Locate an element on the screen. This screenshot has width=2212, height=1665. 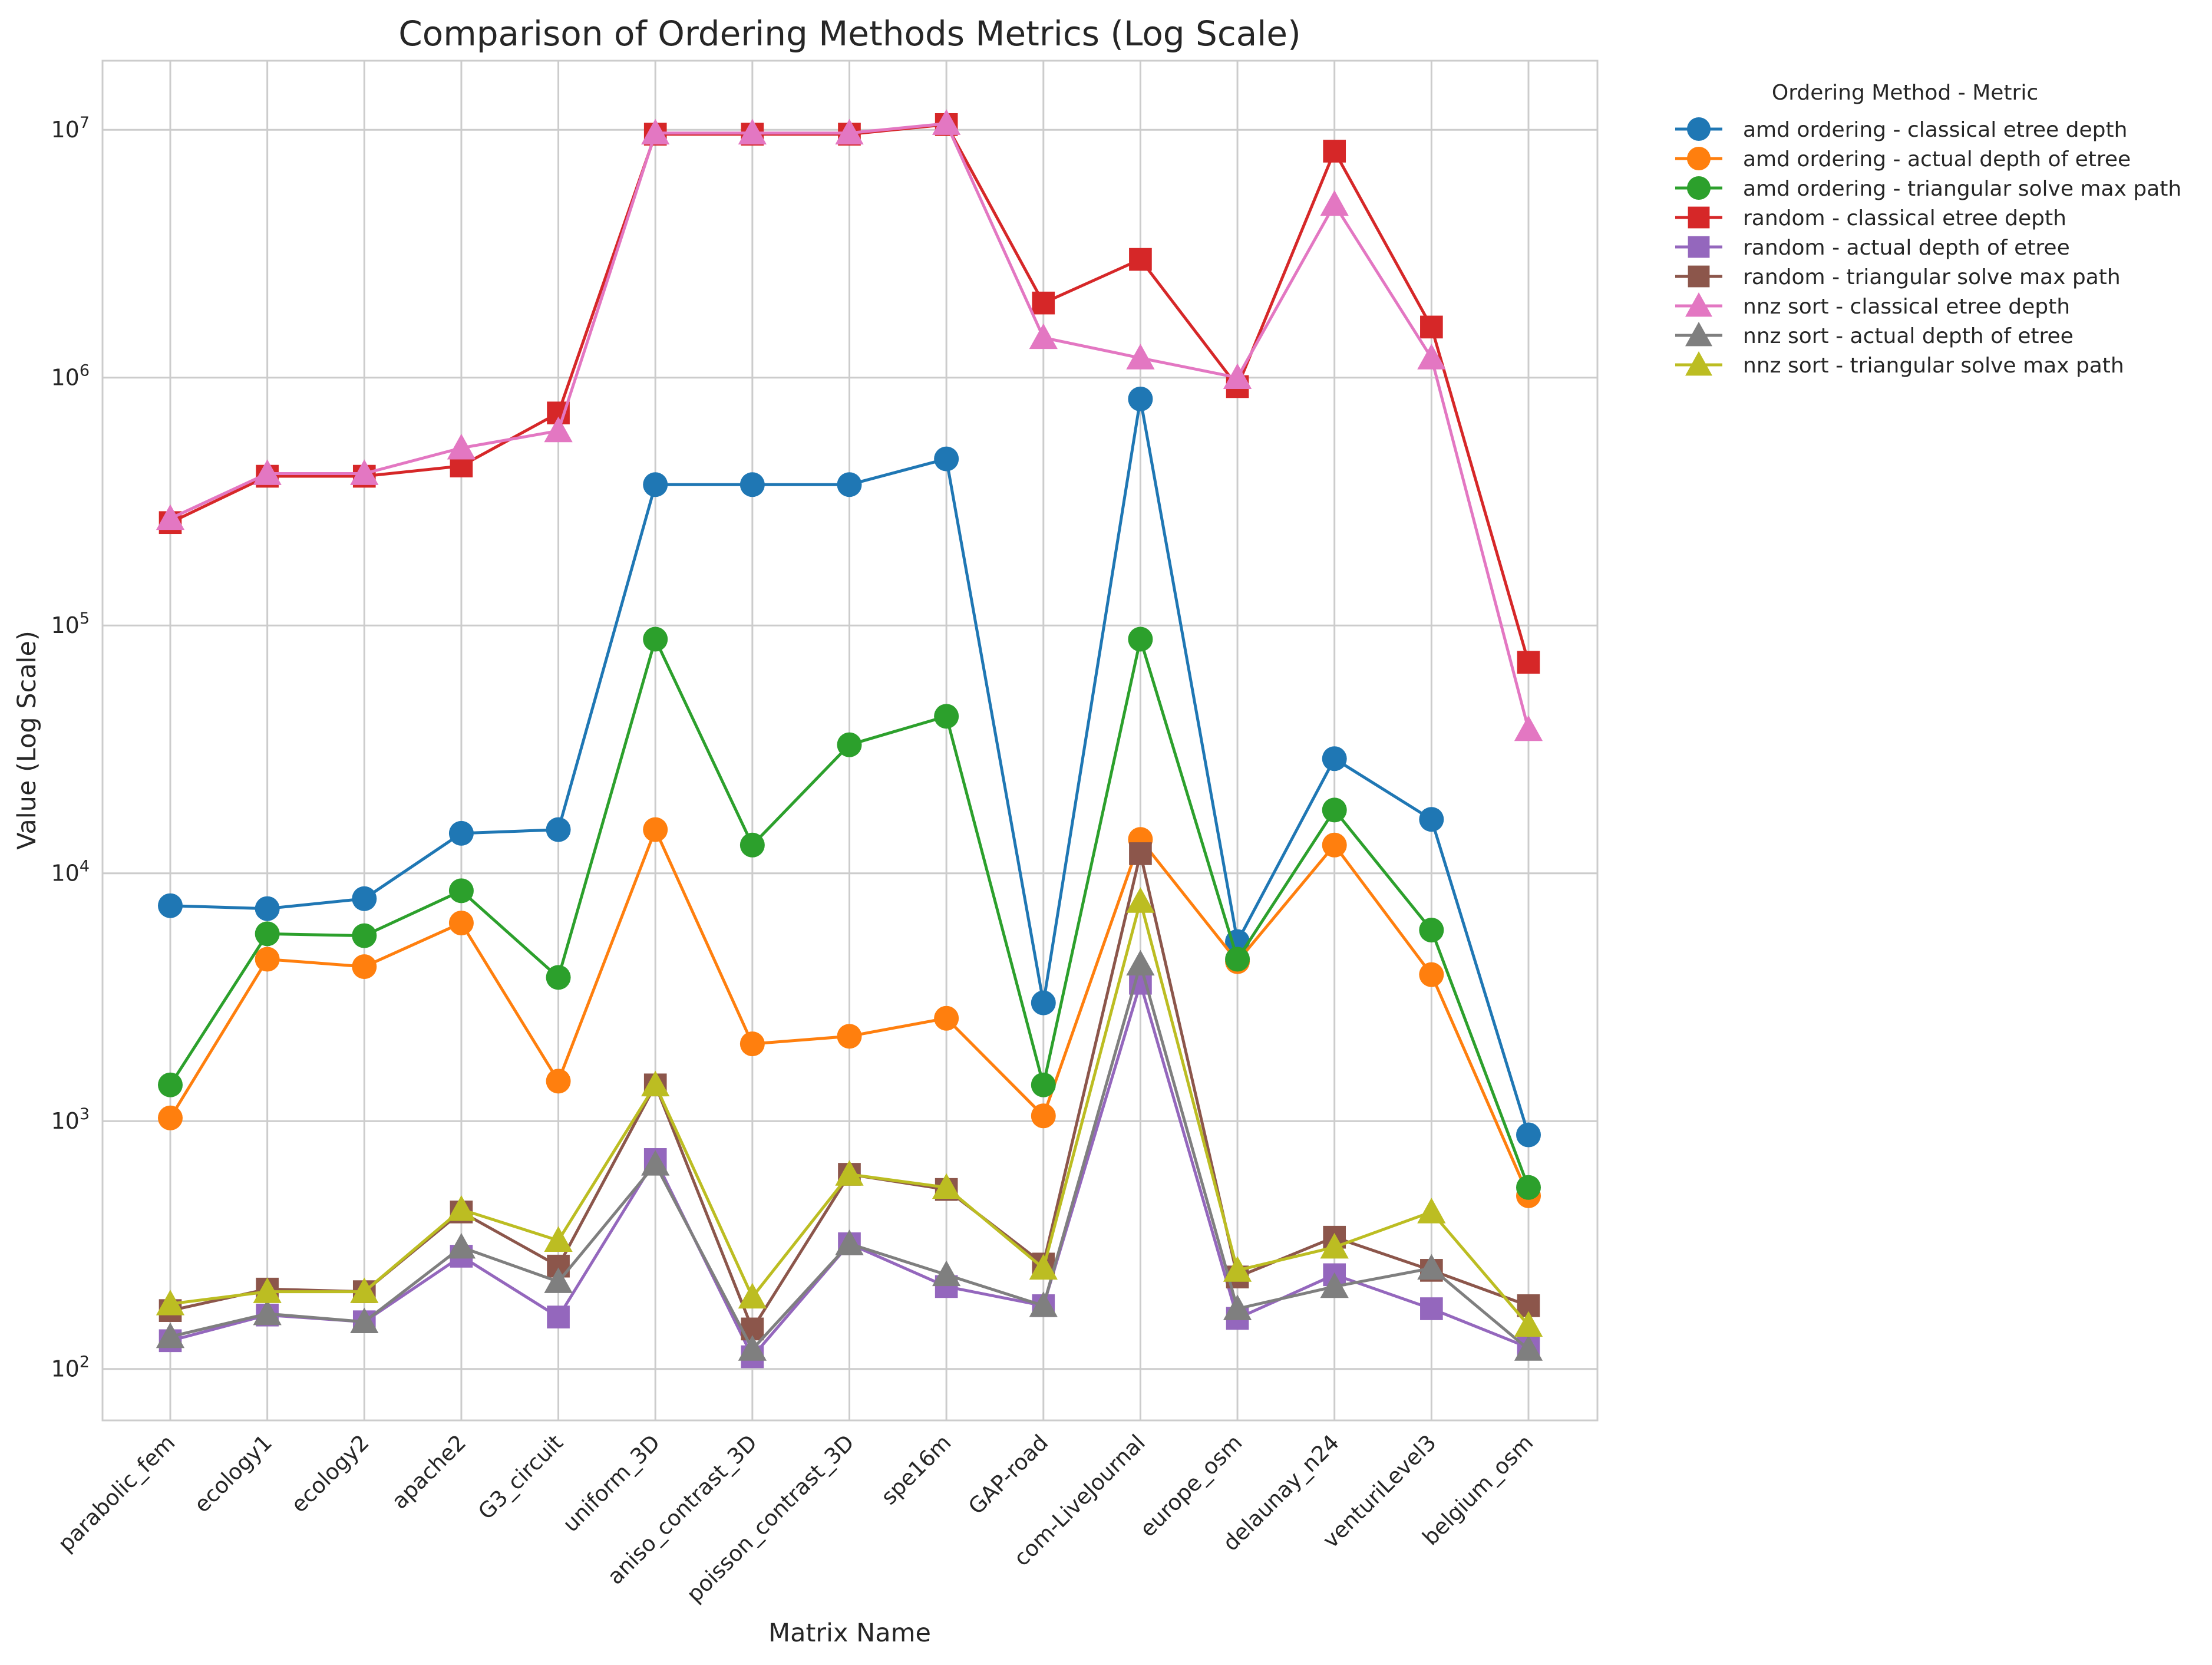
legend-label: amd ordering - classical etree depth is located at coordinates (1935, 130).